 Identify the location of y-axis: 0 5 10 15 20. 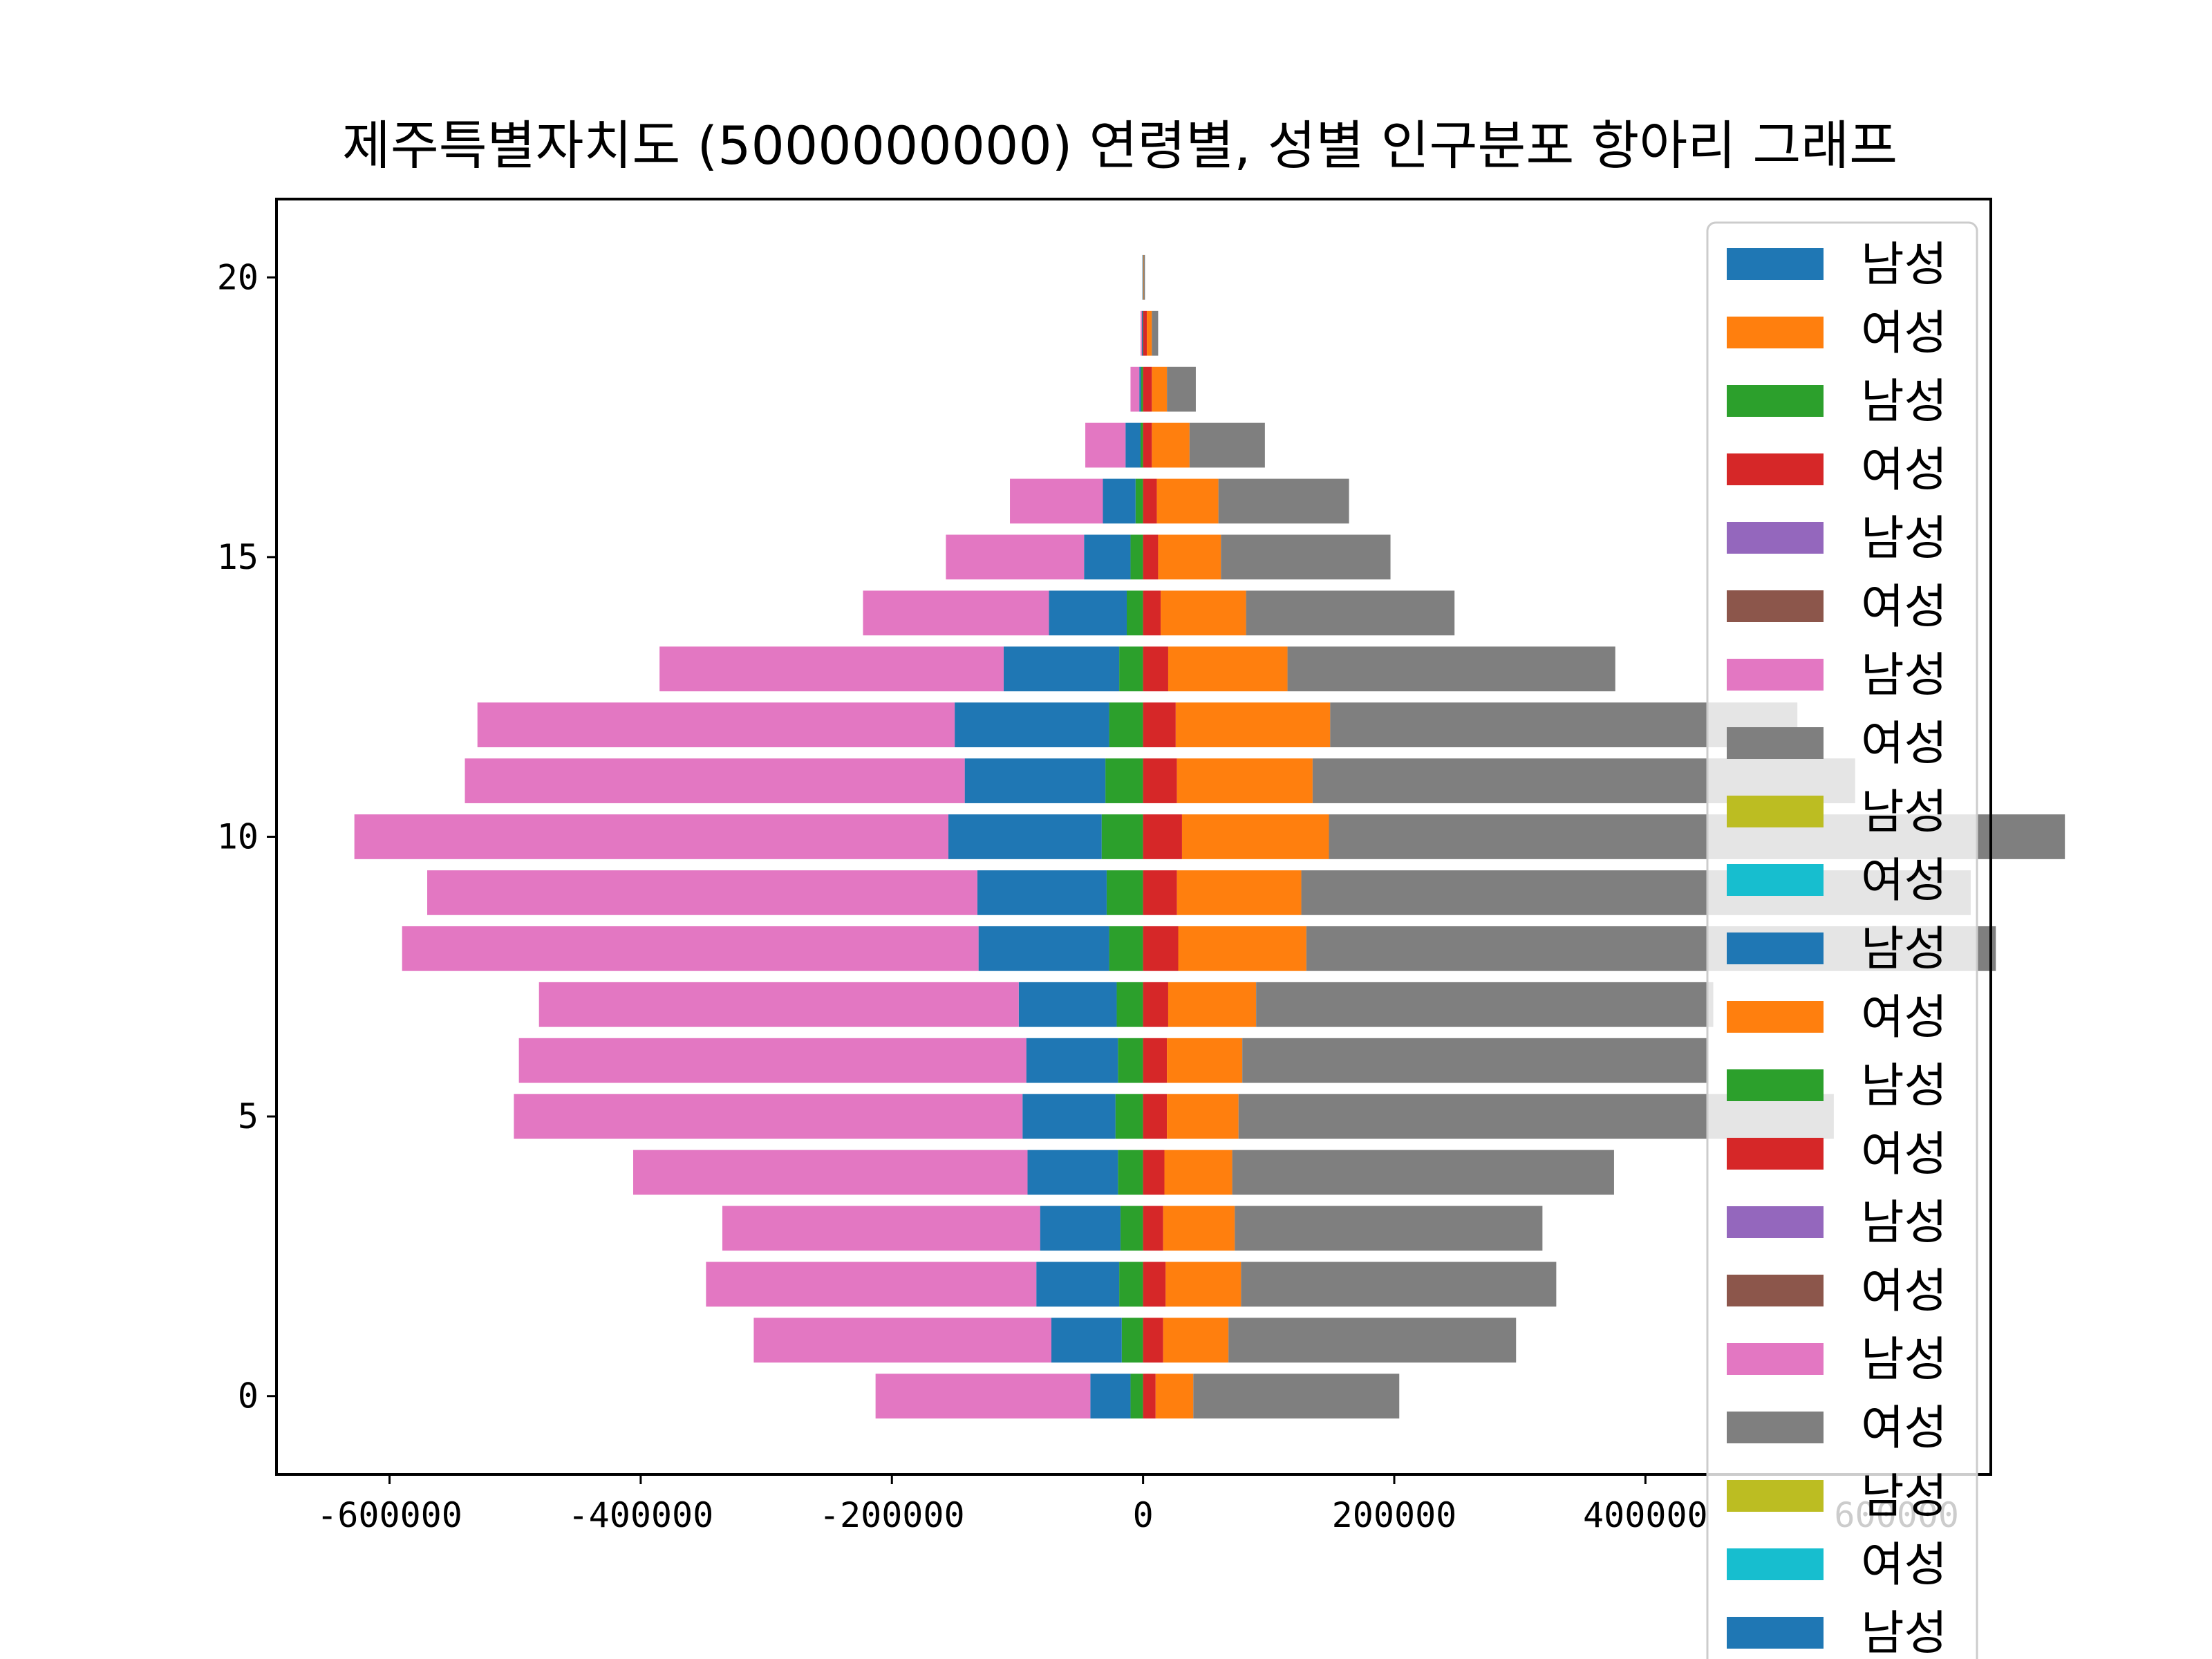
(246, 836).